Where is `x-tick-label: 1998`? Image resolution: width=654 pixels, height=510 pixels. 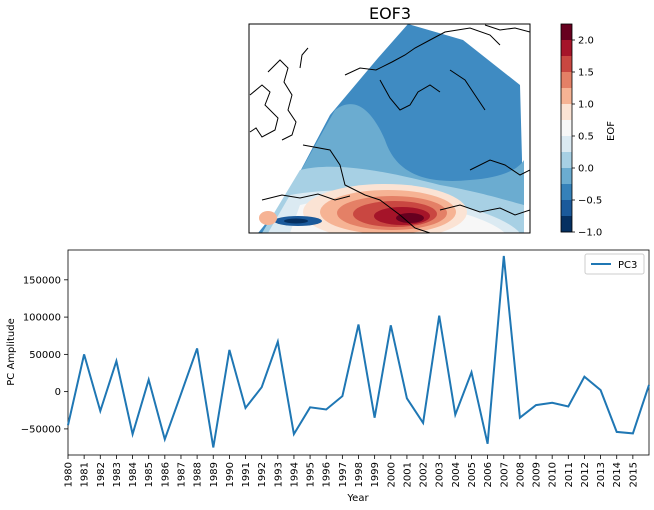
x-tick-label: 1998 is located at coordinates (359, 474).